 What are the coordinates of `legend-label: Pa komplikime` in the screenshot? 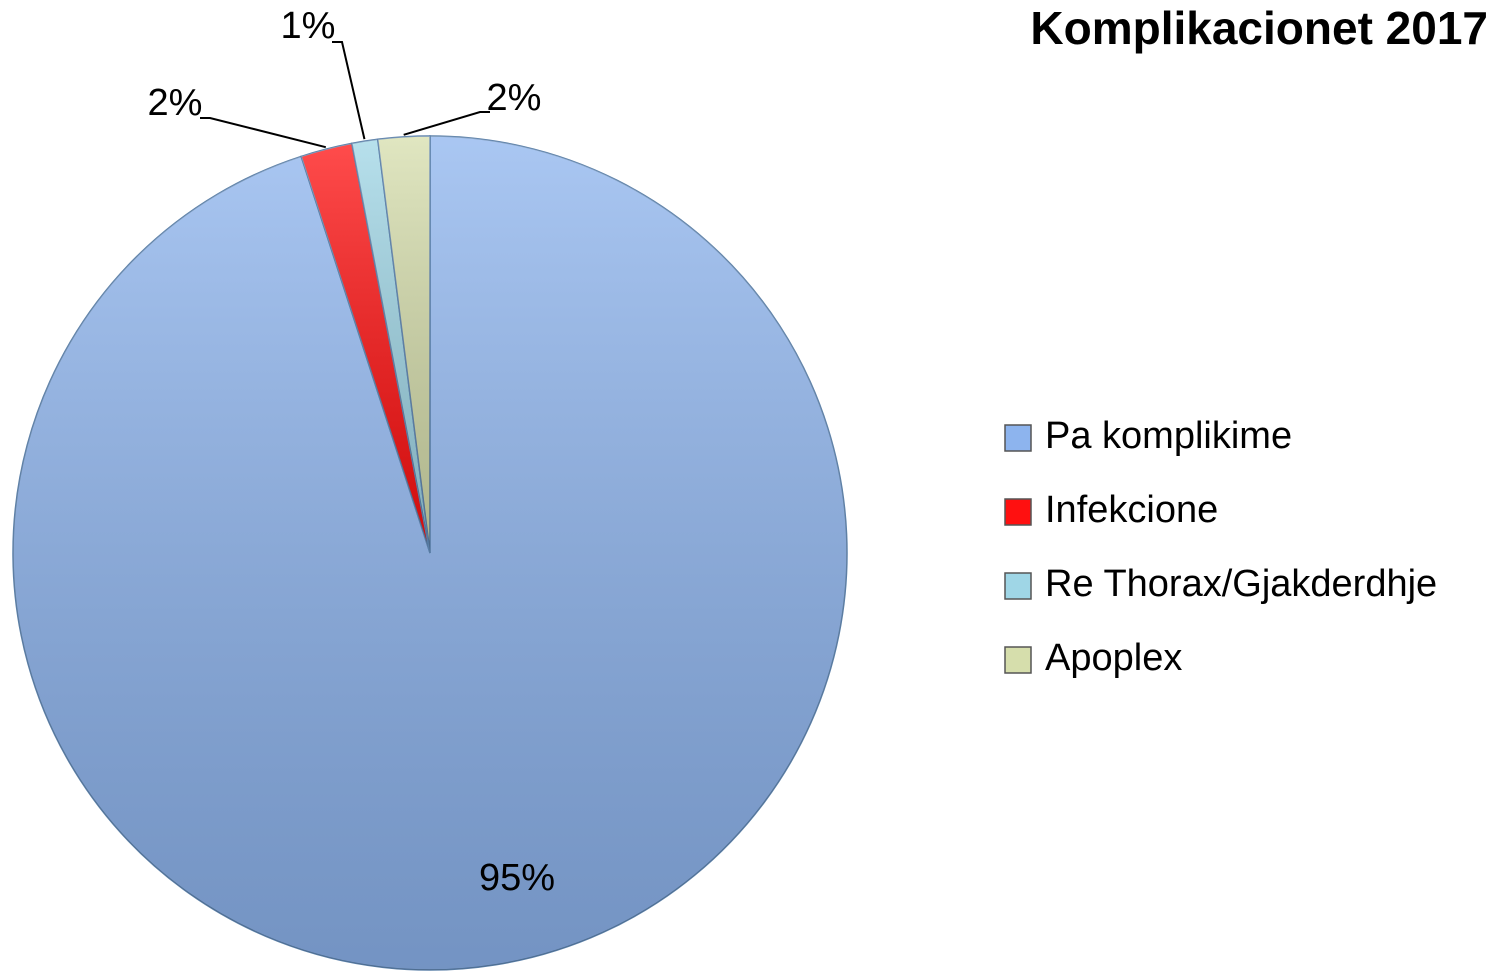 It's located at (1168, 436).